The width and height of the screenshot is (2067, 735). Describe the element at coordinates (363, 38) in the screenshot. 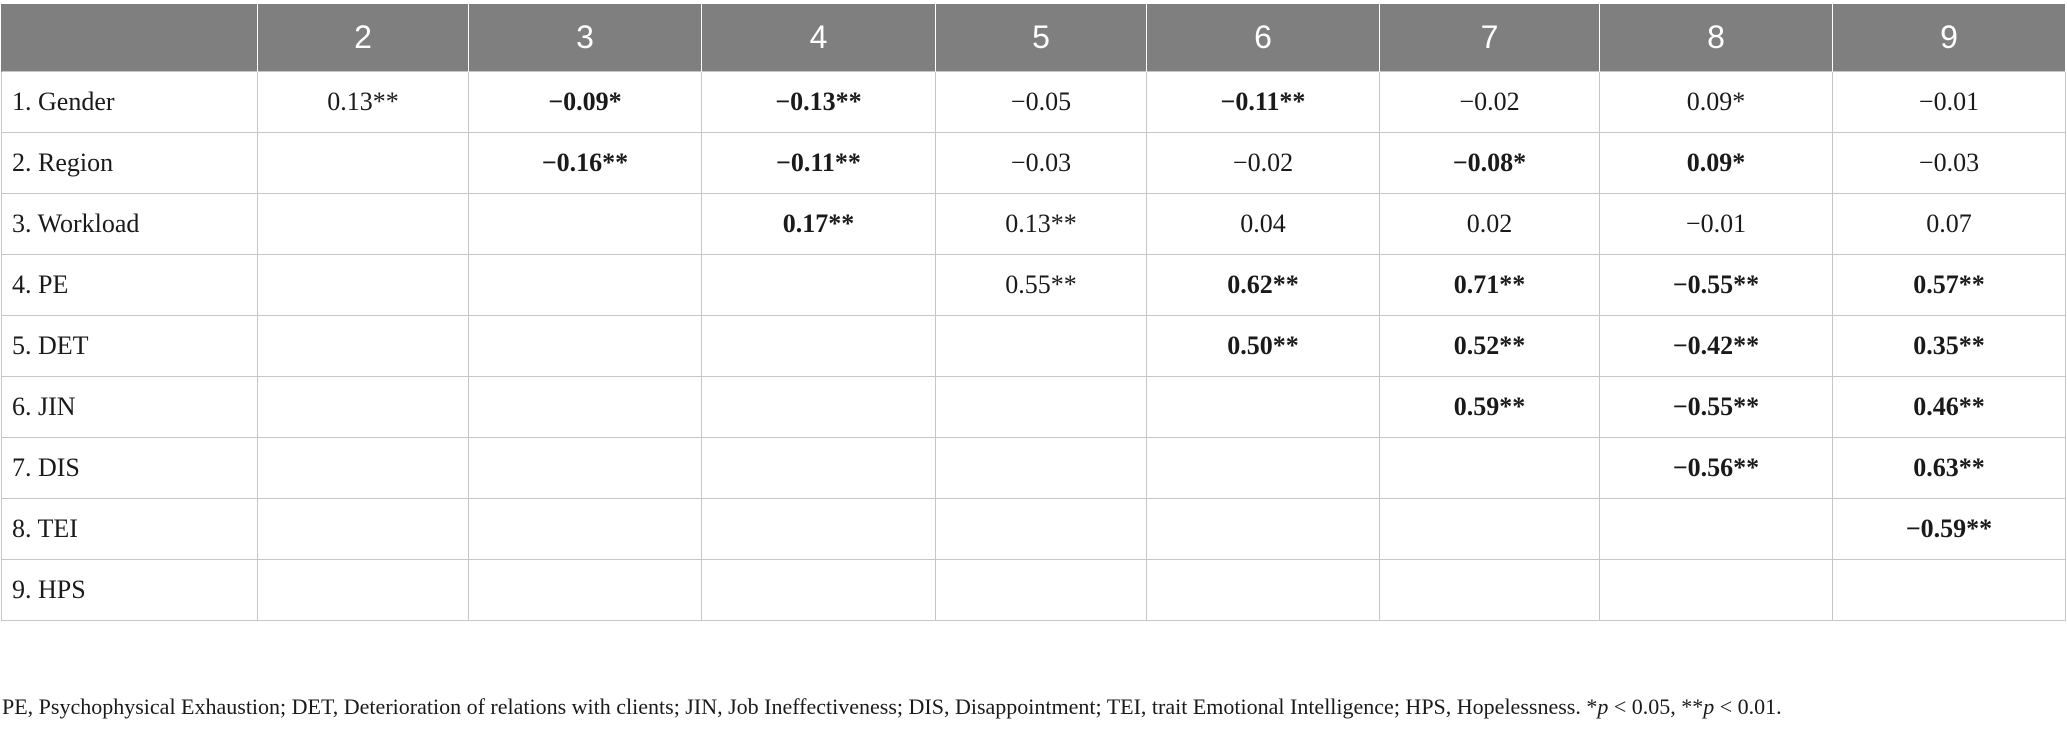

I see `column-header-2: 2` at that location.